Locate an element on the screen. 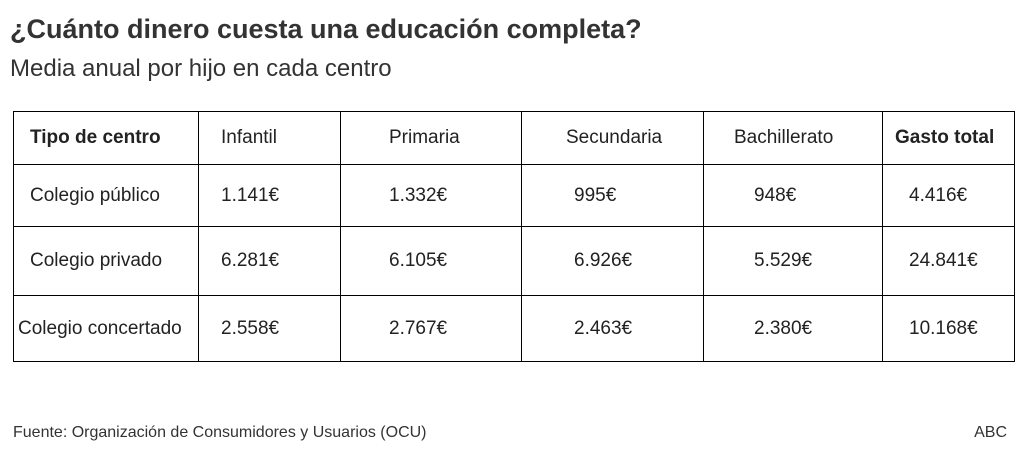 The height and width of the screenshot is (456, 1035). publisher-credit: ABC is located at coordinates (990, 432).